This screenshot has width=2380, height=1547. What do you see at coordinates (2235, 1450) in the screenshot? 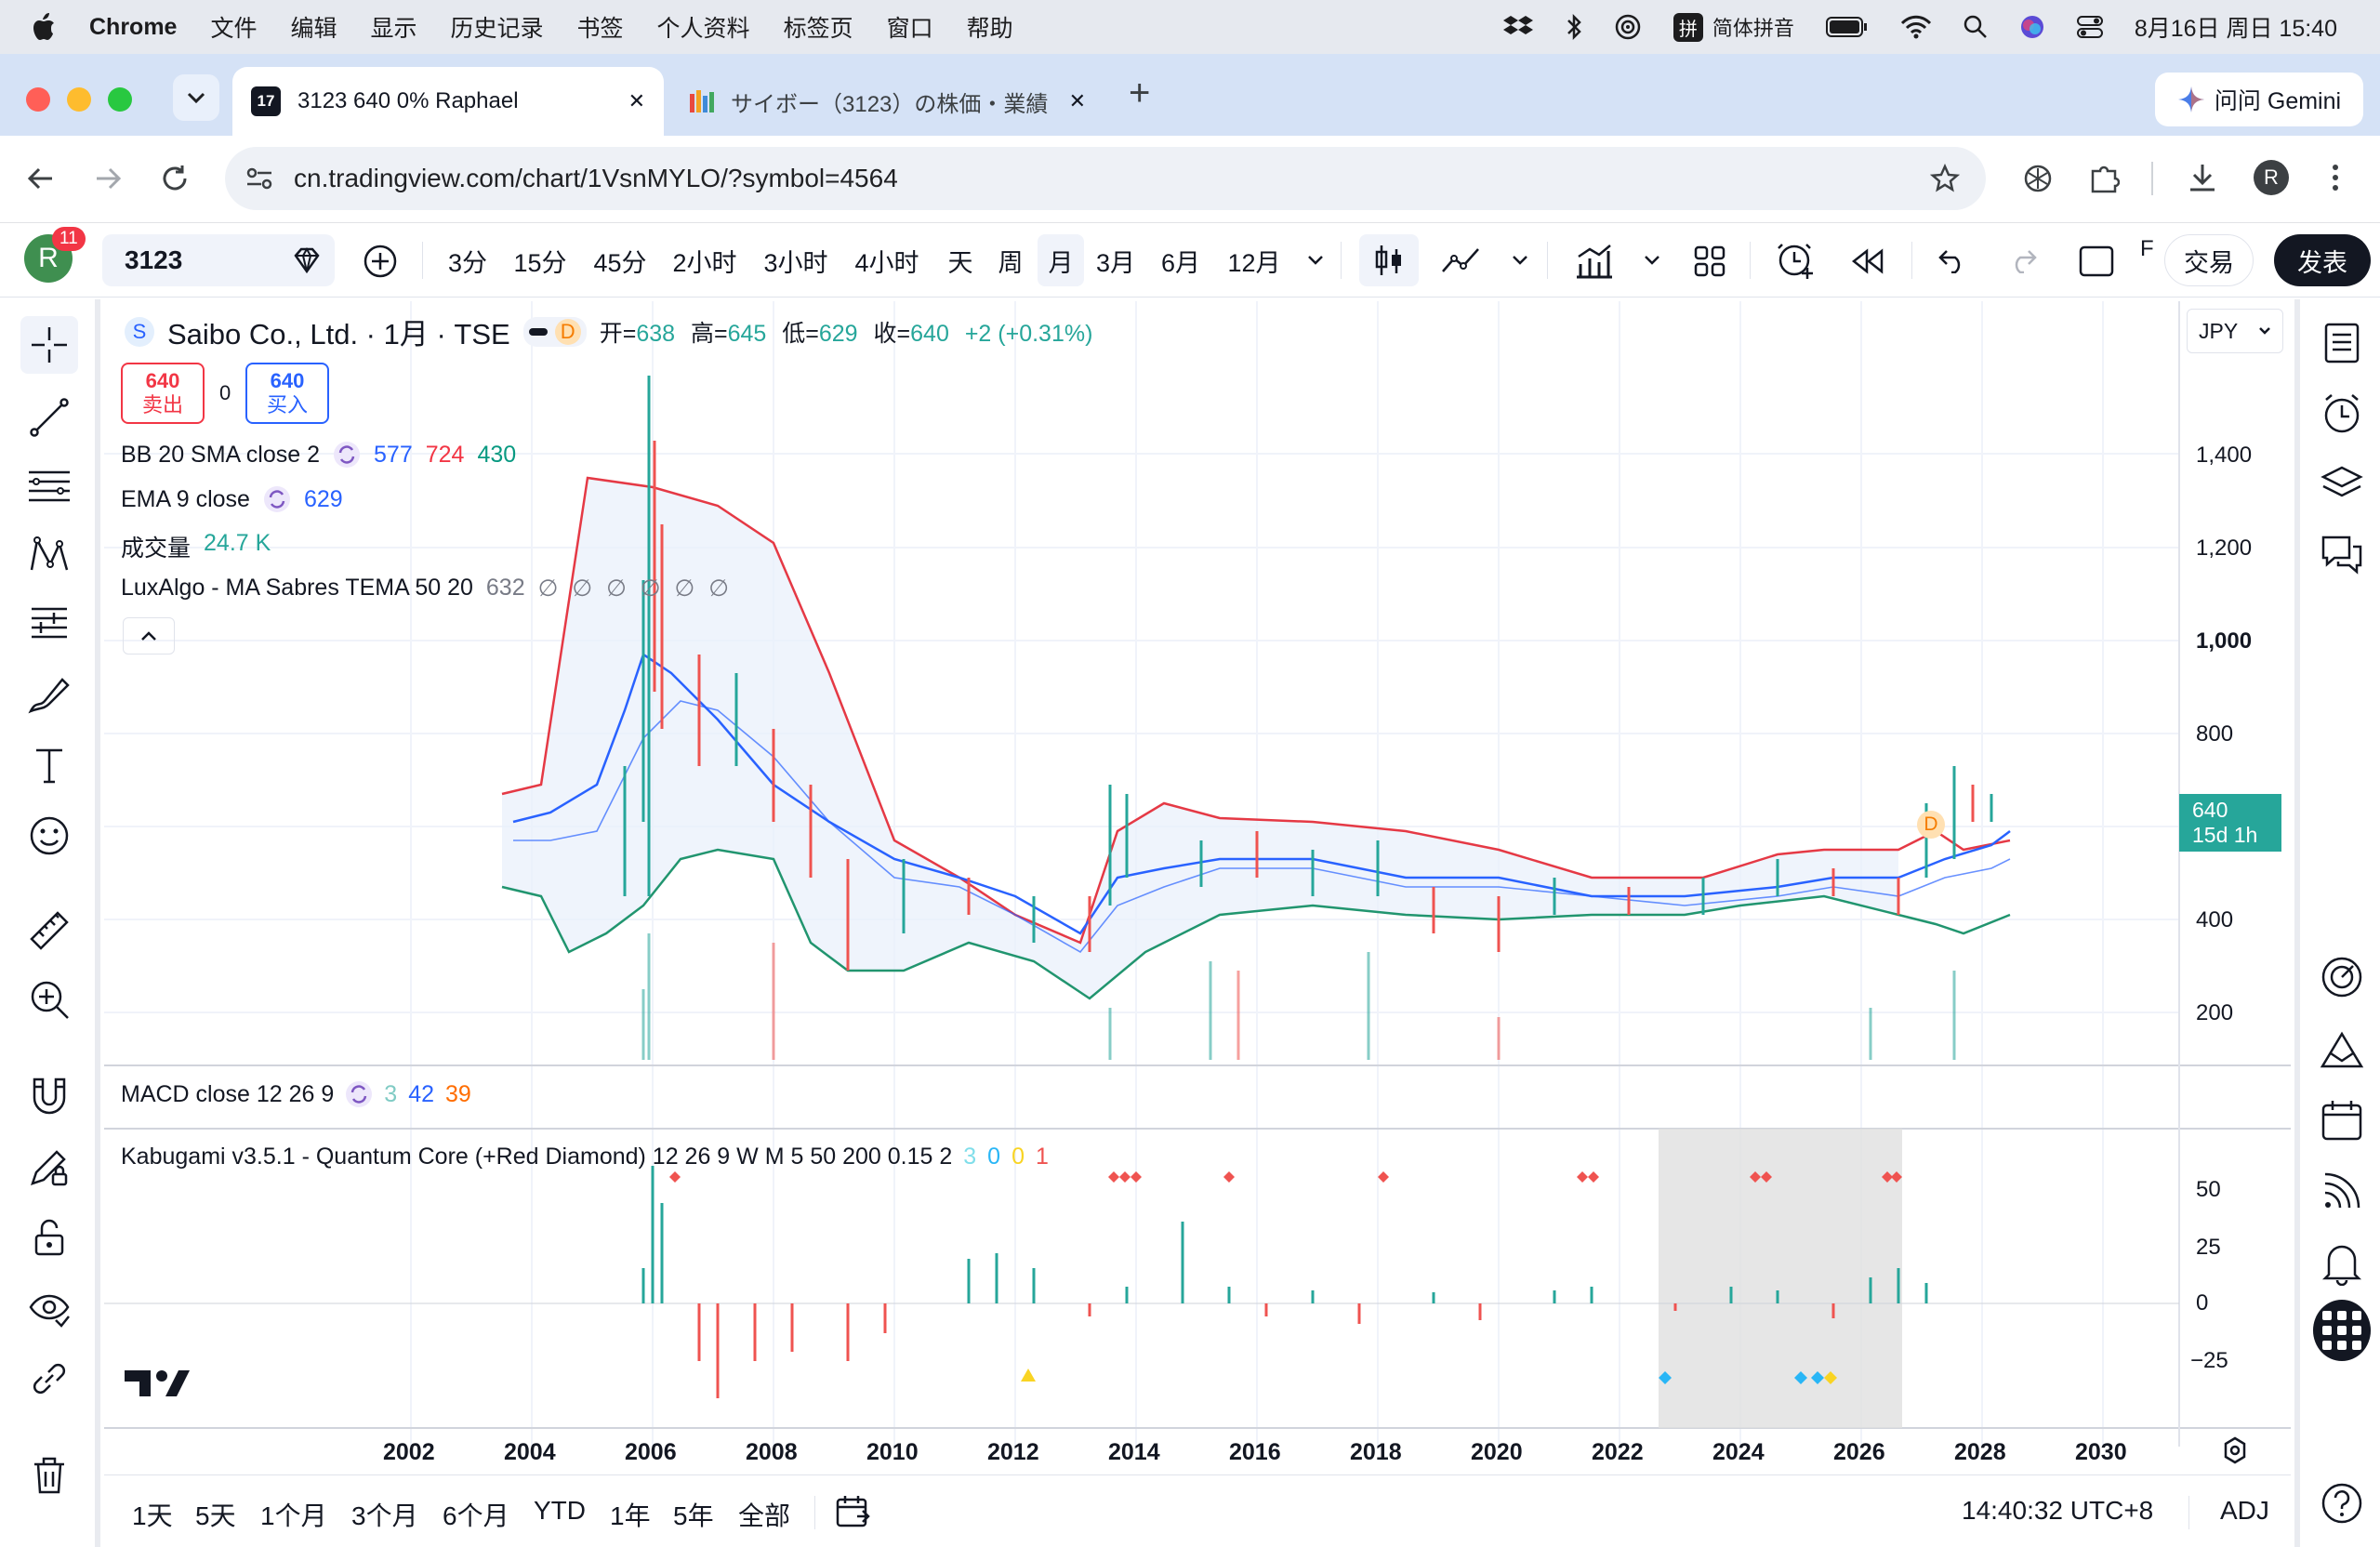
I see `chart-settings-gear-icon` at bounding box center [2235, 1450].